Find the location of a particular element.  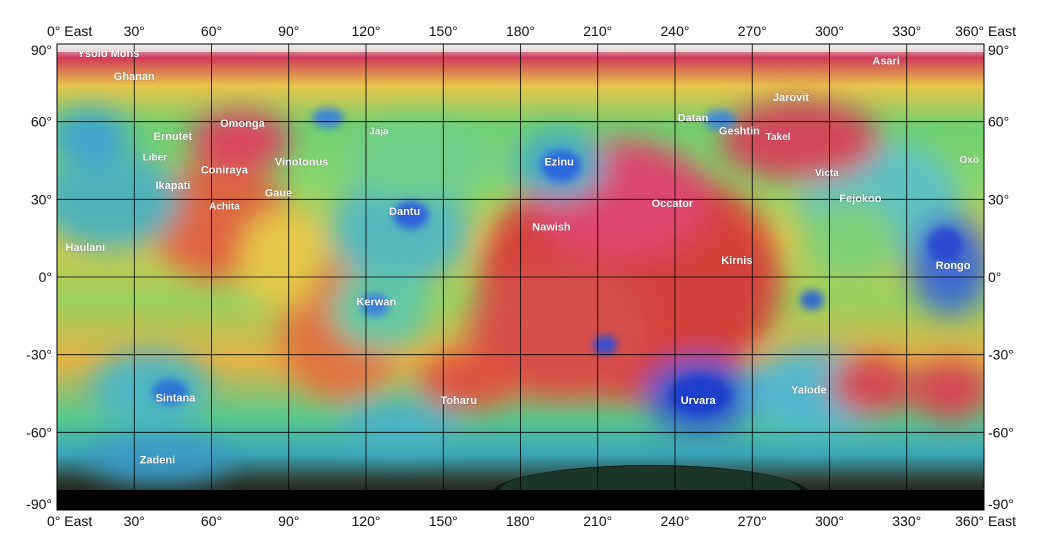

x-tick-label-top: 240° is located at coordinates (675, 31).